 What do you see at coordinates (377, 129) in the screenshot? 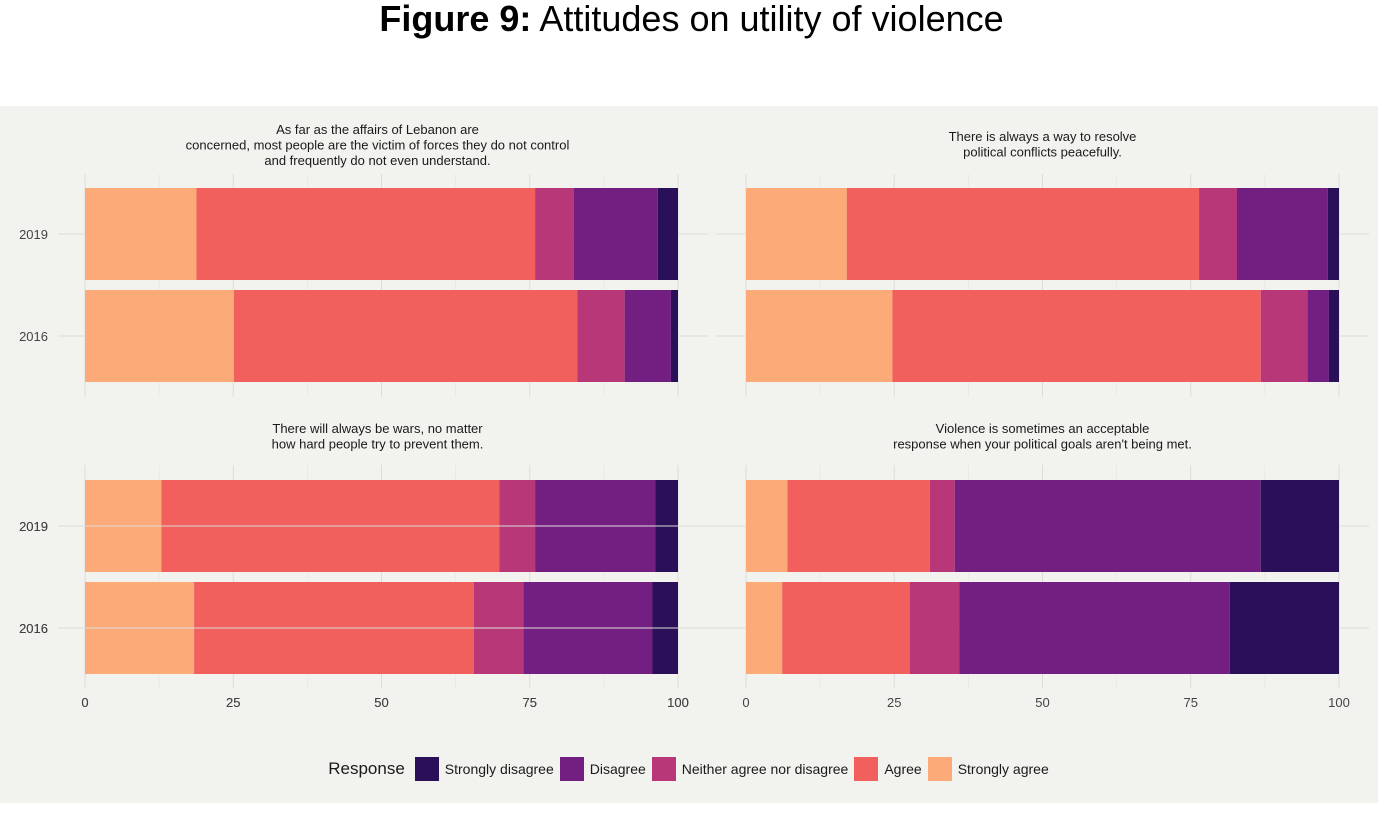
I see `panel-title-line: As far as the affairs of Lebanon are` at bounding box center [377, 129].